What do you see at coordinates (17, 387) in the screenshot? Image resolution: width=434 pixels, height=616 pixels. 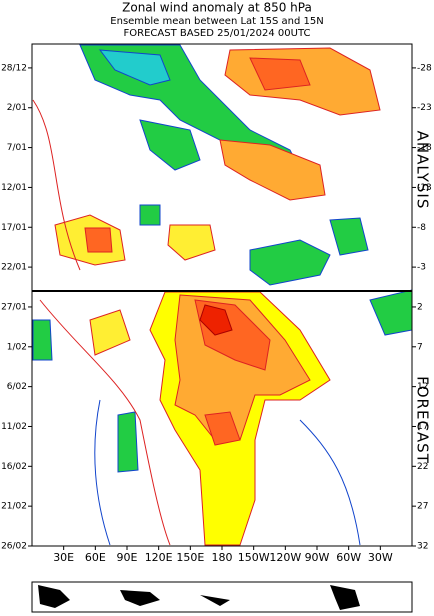 I see `y-tick-label: 6/02` at bounding box center [17, 387].